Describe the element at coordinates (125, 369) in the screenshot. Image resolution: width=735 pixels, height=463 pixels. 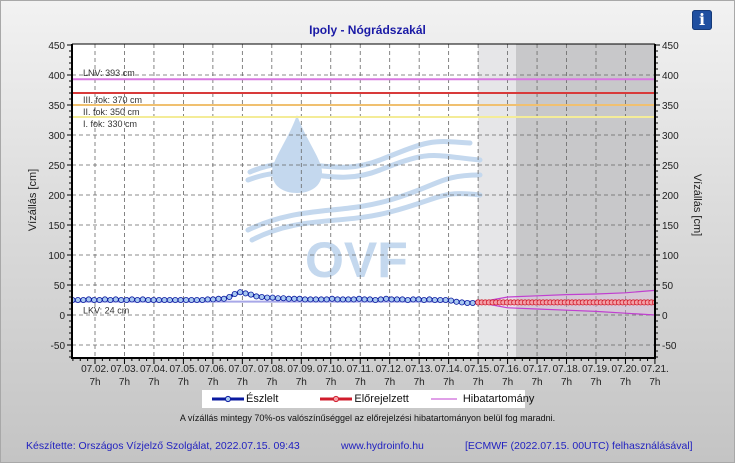
I see `x-tick-date: 07.03.` at that location.